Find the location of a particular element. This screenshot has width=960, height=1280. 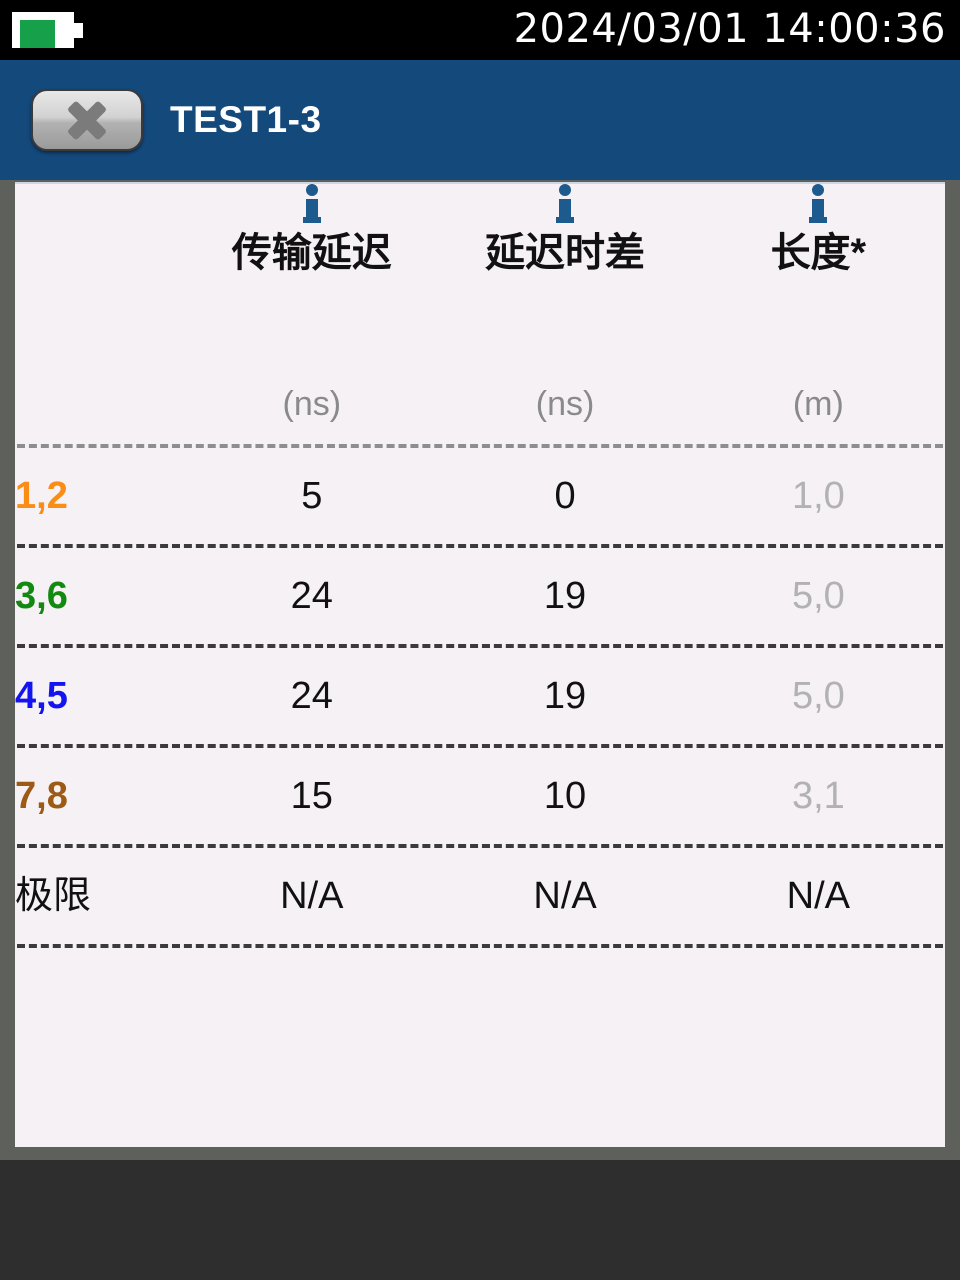

cell-skew: N/A is located at coordinates (565, 896).